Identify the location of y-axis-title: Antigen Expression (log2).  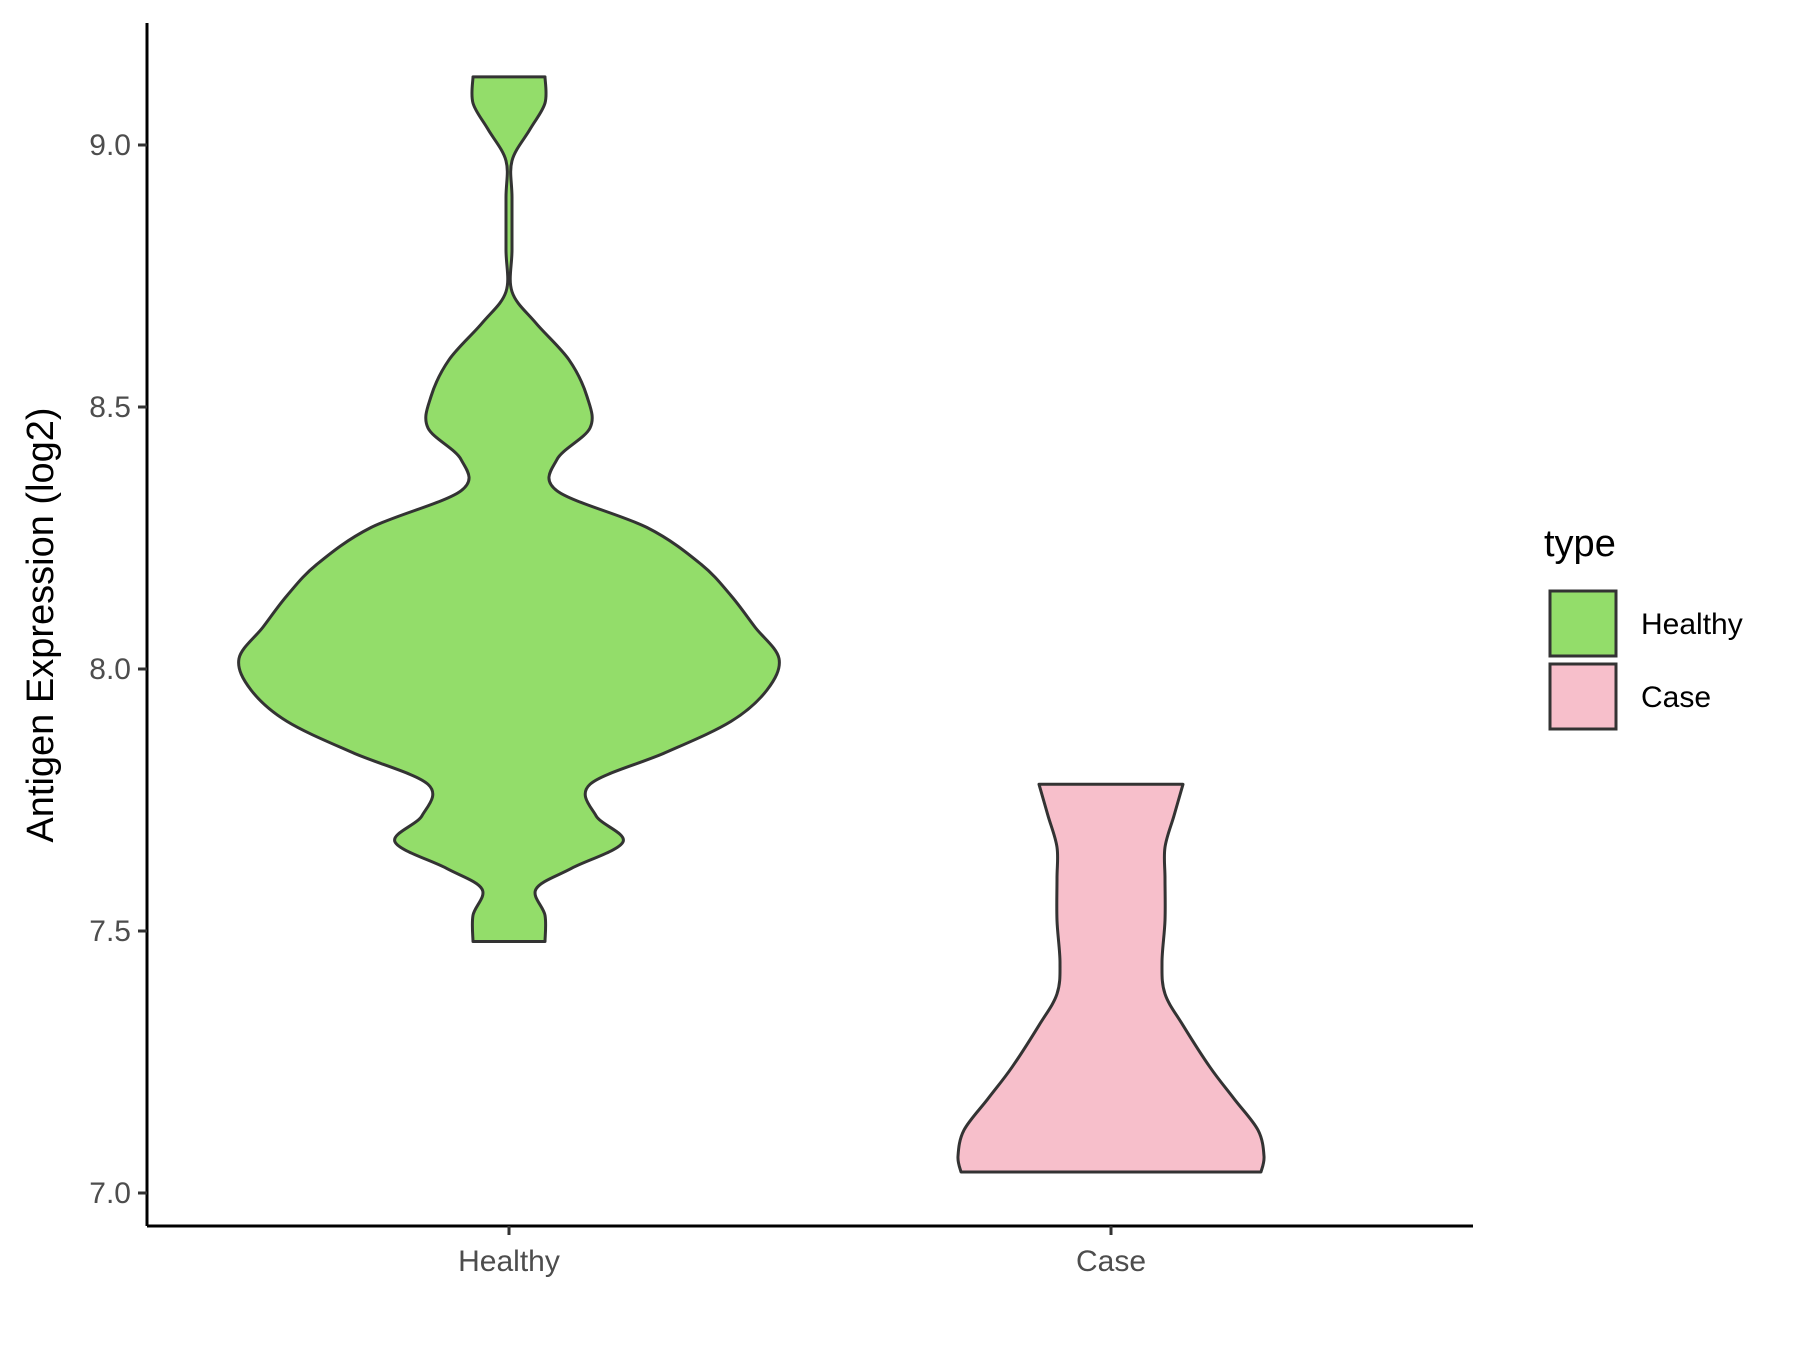
(41, 624).